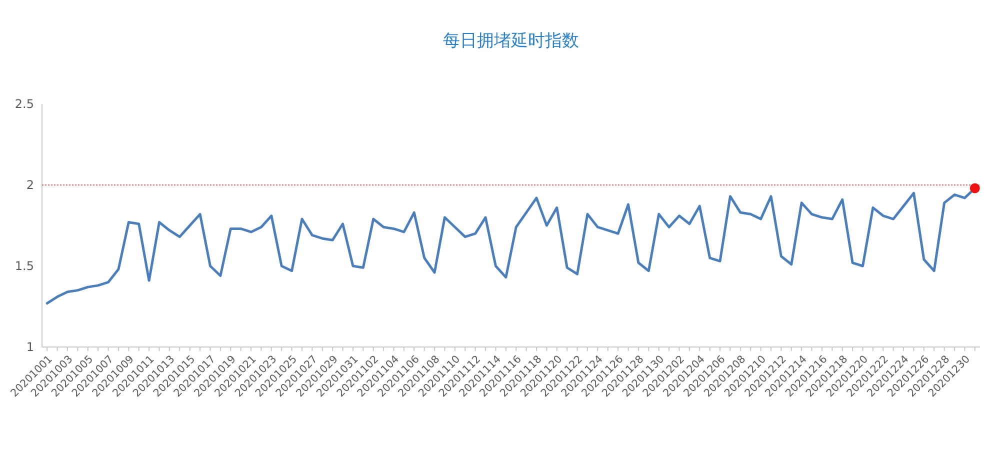 This screenshot has height=450, width=1000. What do you see at coordinates (30, 347) in the screenshot?
I see `y-tick-label: 1` at bounding box center [30, 347].